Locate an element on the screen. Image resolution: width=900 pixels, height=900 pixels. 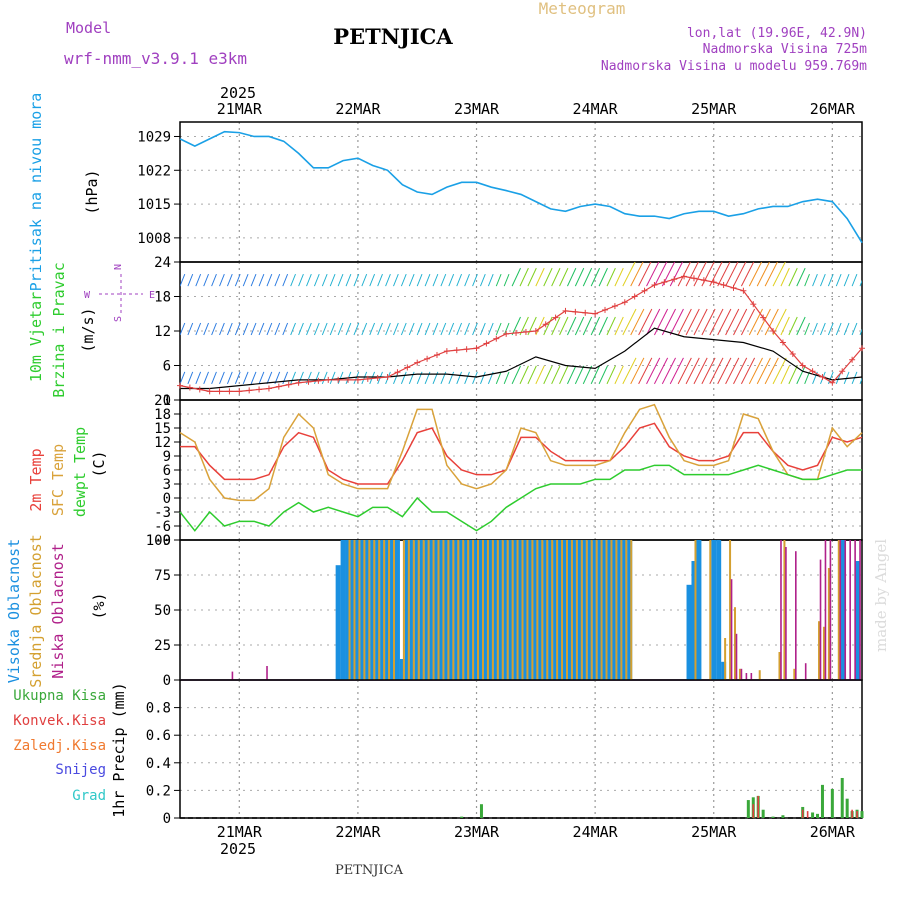
high-cloud-axis-title: Visoka Oblacnost is located at coordinates (14, 611).